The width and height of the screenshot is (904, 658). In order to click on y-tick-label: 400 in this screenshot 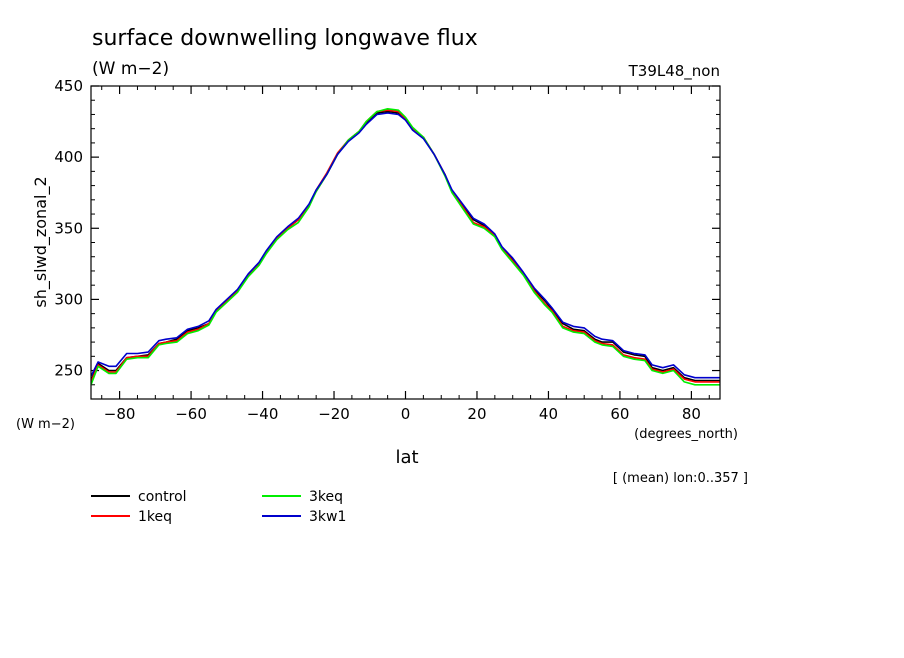, I will do `click(68, 157)`.